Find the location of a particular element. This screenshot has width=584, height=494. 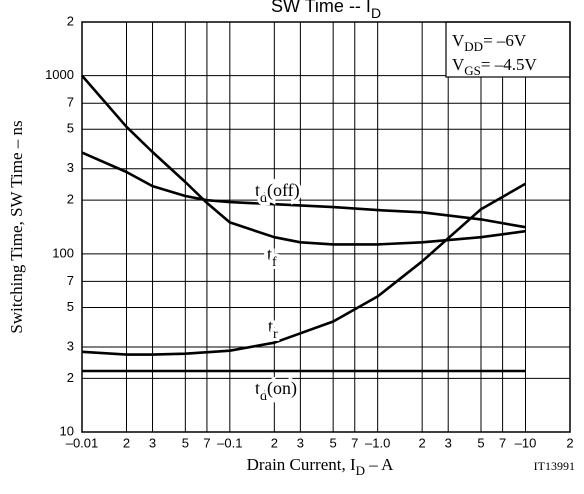

y-tick-label: 10 is located at coordinates (67, 430).